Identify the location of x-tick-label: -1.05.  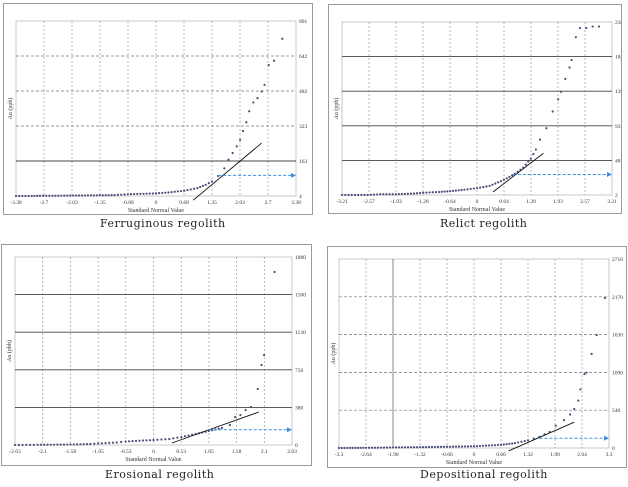
(98, 452).